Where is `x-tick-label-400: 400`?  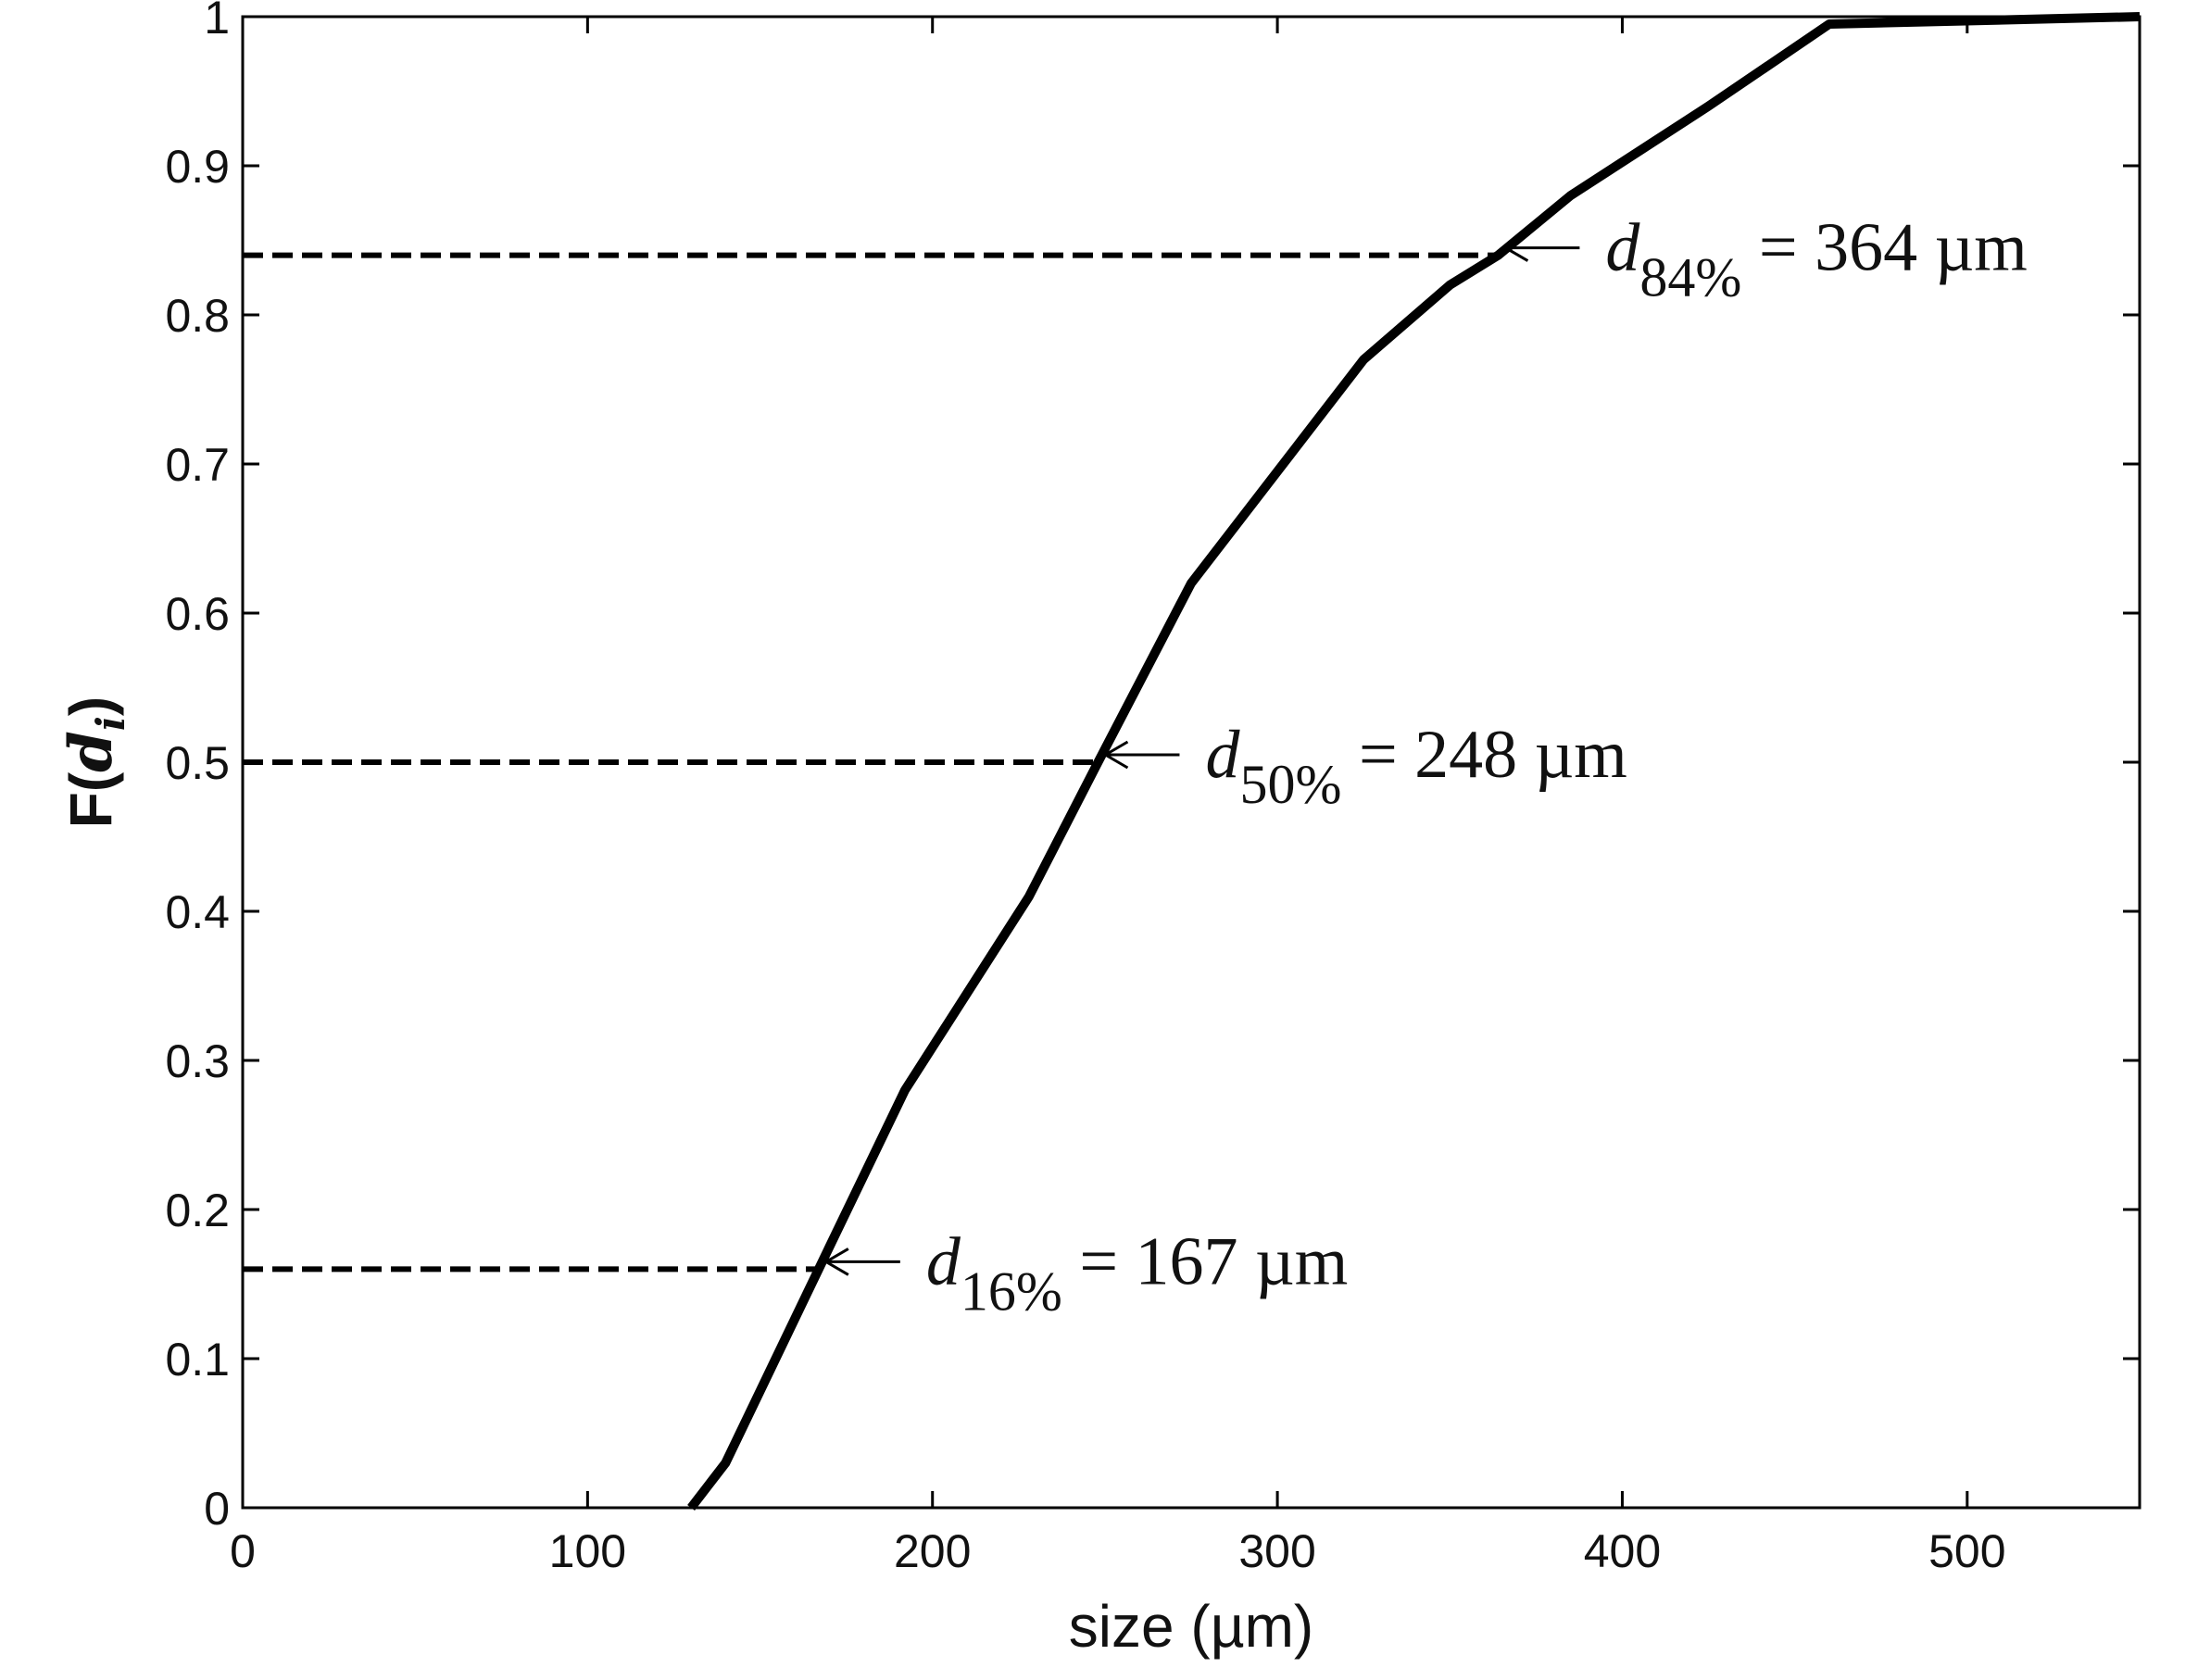 x-tick-label-400: 400 is located at coordinates (1622, 1551).